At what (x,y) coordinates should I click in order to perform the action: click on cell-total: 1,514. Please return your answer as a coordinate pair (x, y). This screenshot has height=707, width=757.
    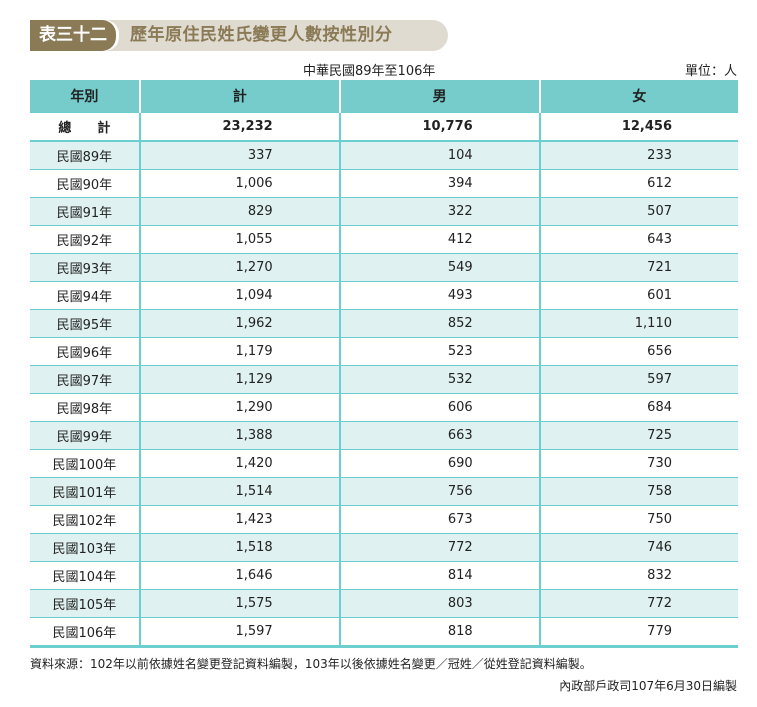
    Looking at the image, I should click on (239, 491).